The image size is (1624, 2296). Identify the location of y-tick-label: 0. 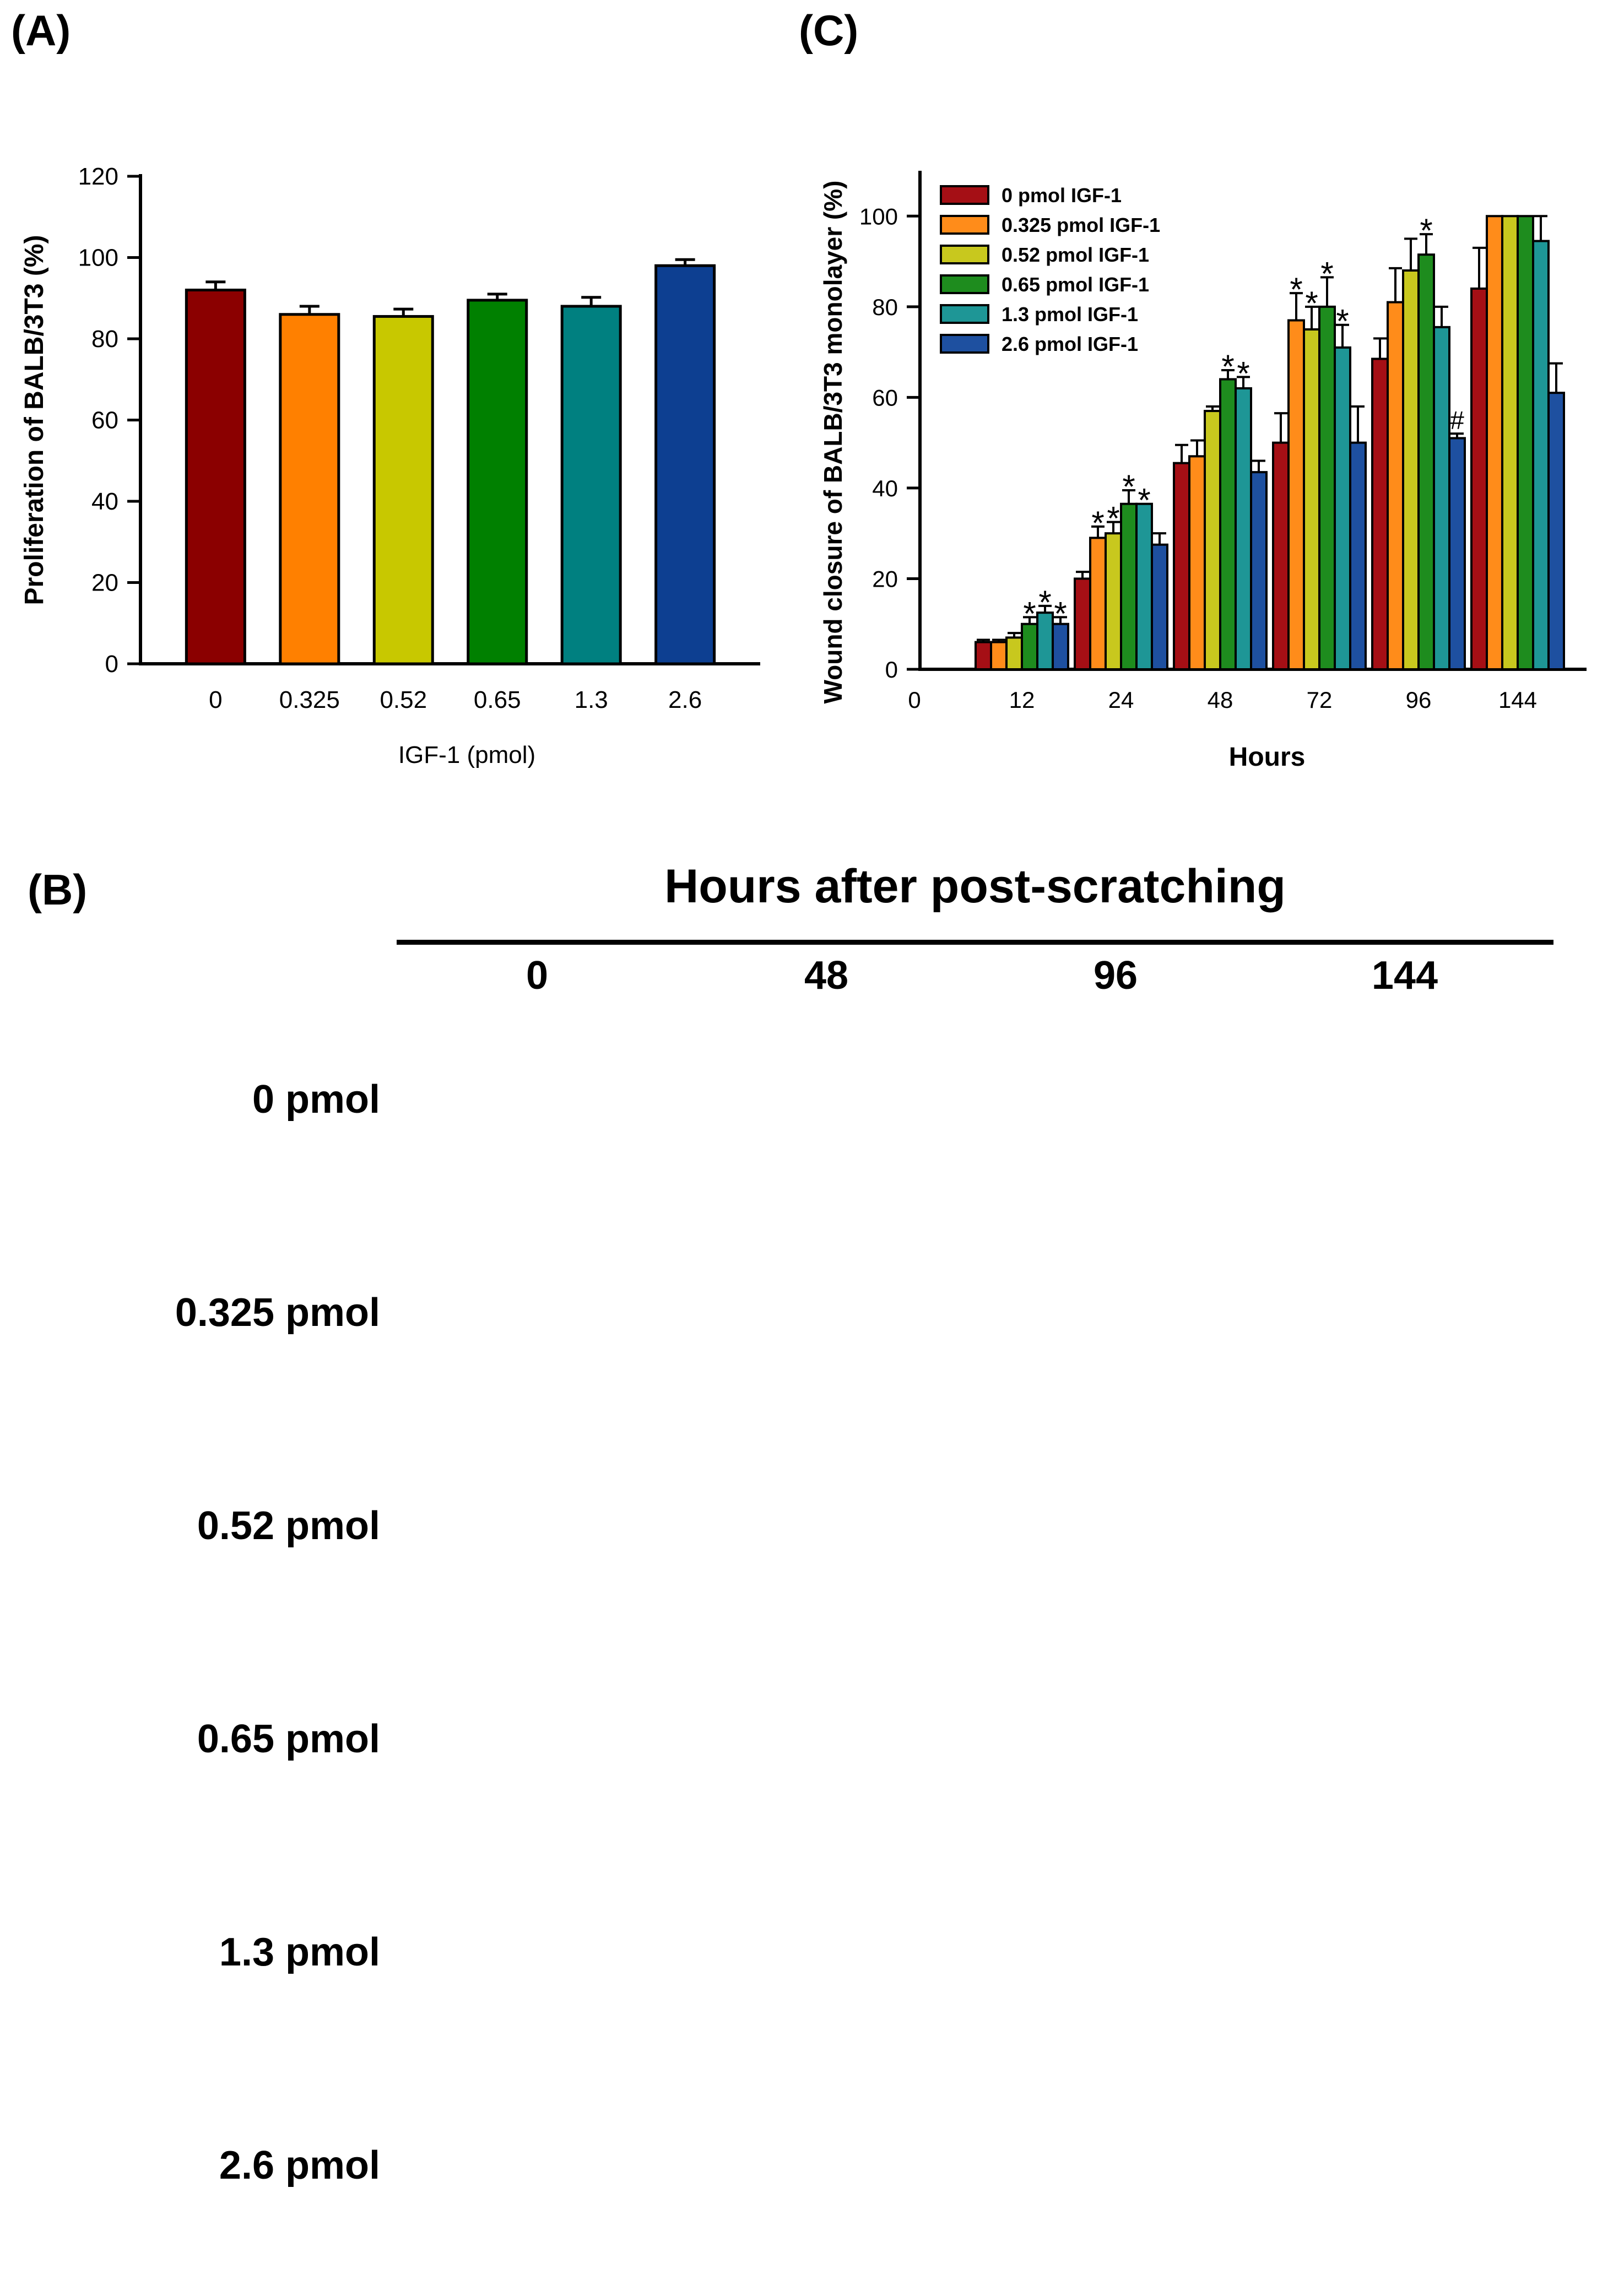
(892, 670).